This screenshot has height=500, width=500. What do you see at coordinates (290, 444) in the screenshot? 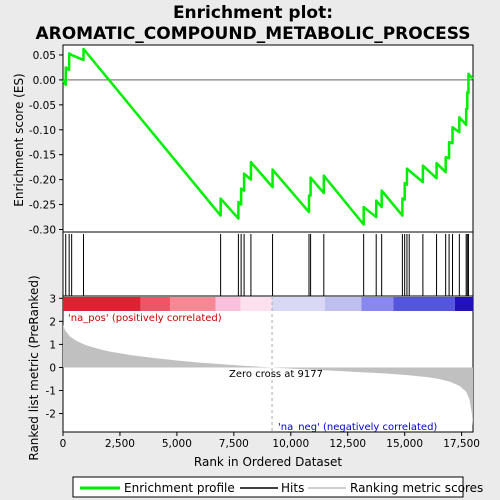
I see `x-tick-label-4: 10,000` at bounding box center [290, 444].